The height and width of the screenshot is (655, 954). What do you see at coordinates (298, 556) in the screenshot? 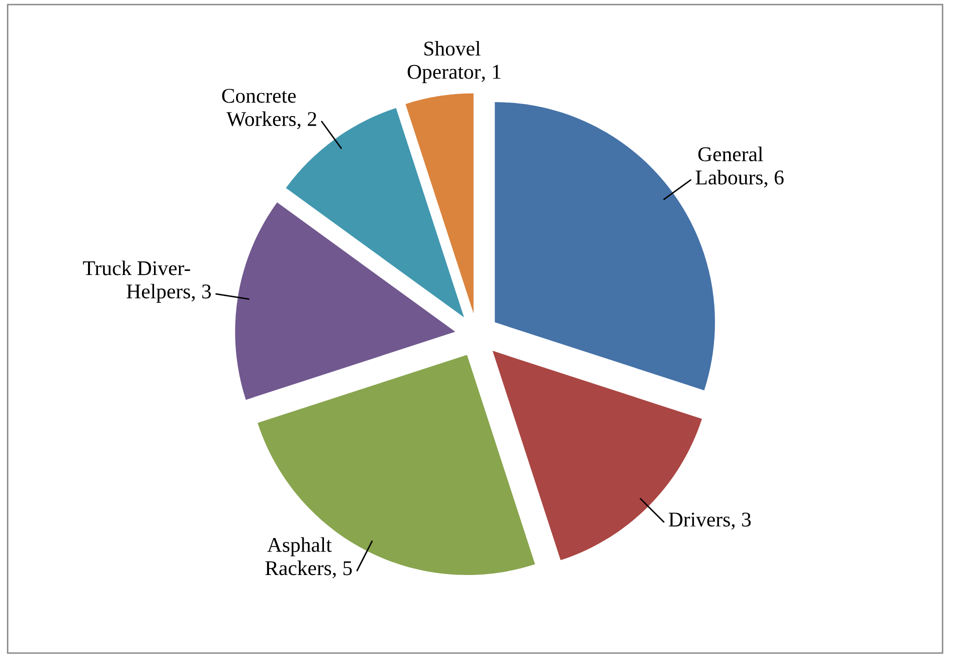
I see `slice-label: Asphalt Rackers` at bounding box center [298, 556].